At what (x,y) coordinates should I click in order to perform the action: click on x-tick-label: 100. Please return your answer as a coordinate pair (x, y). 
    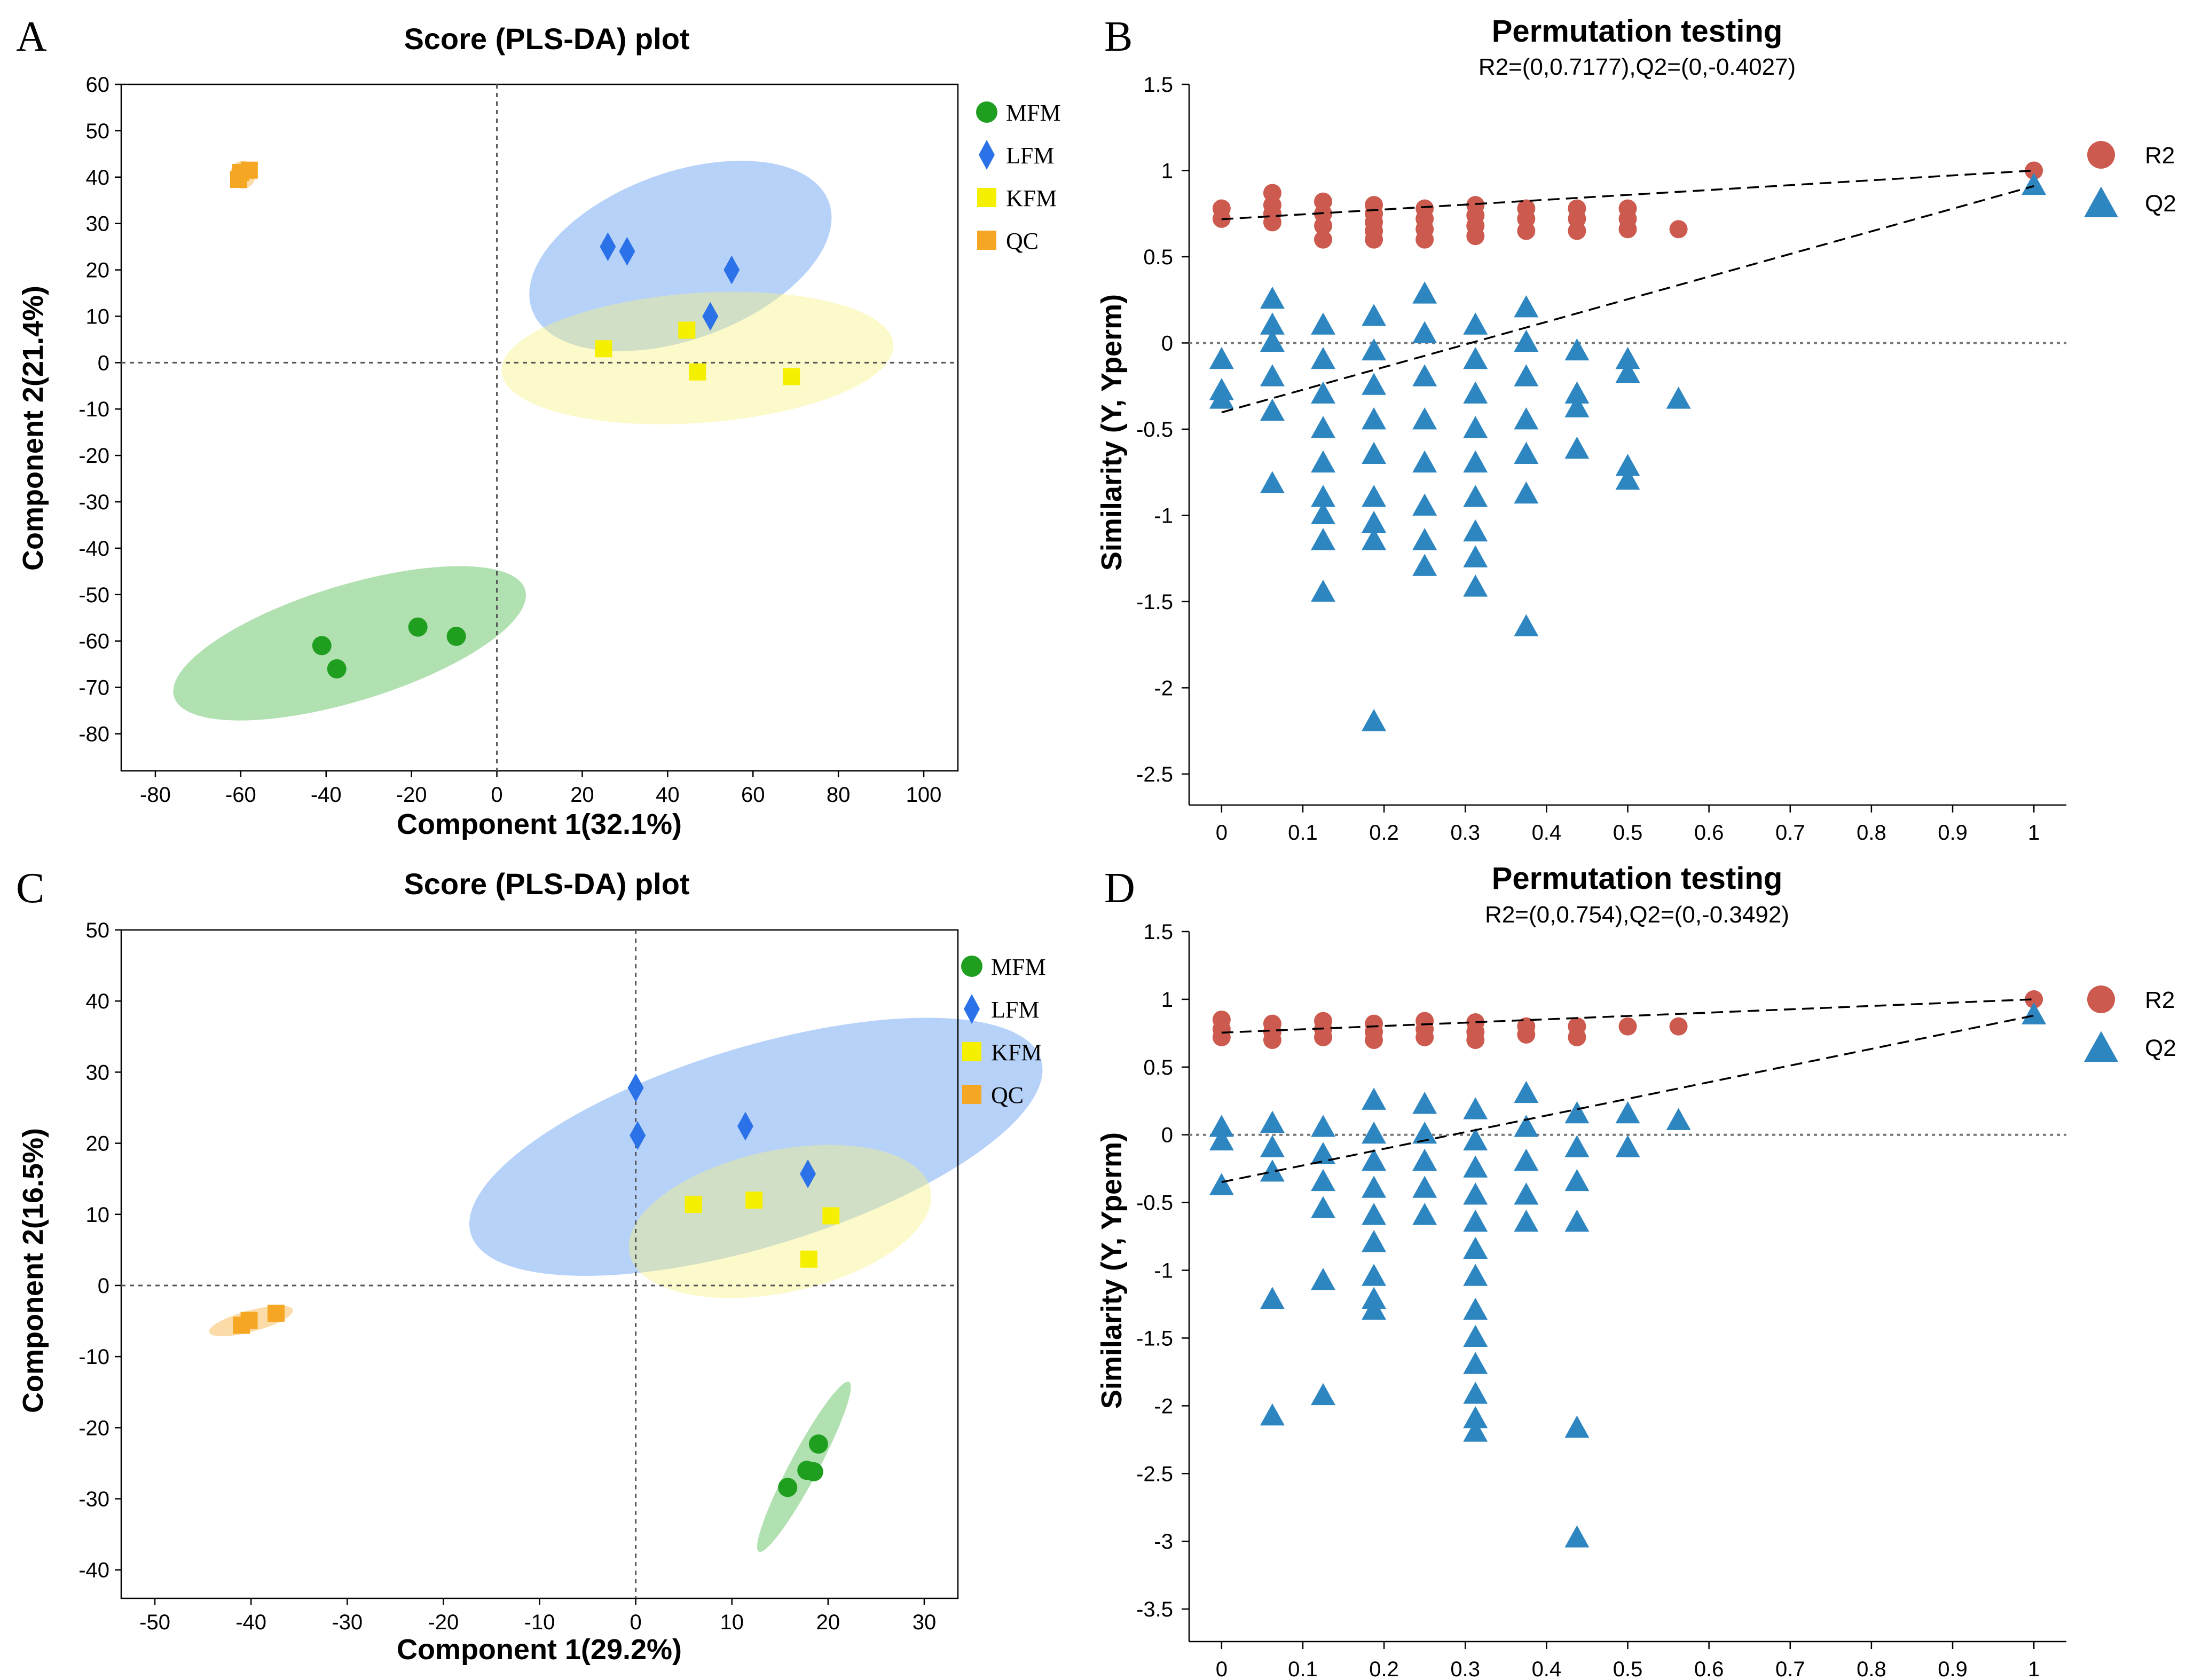
    Looking at the image, I should click on (924, 795).